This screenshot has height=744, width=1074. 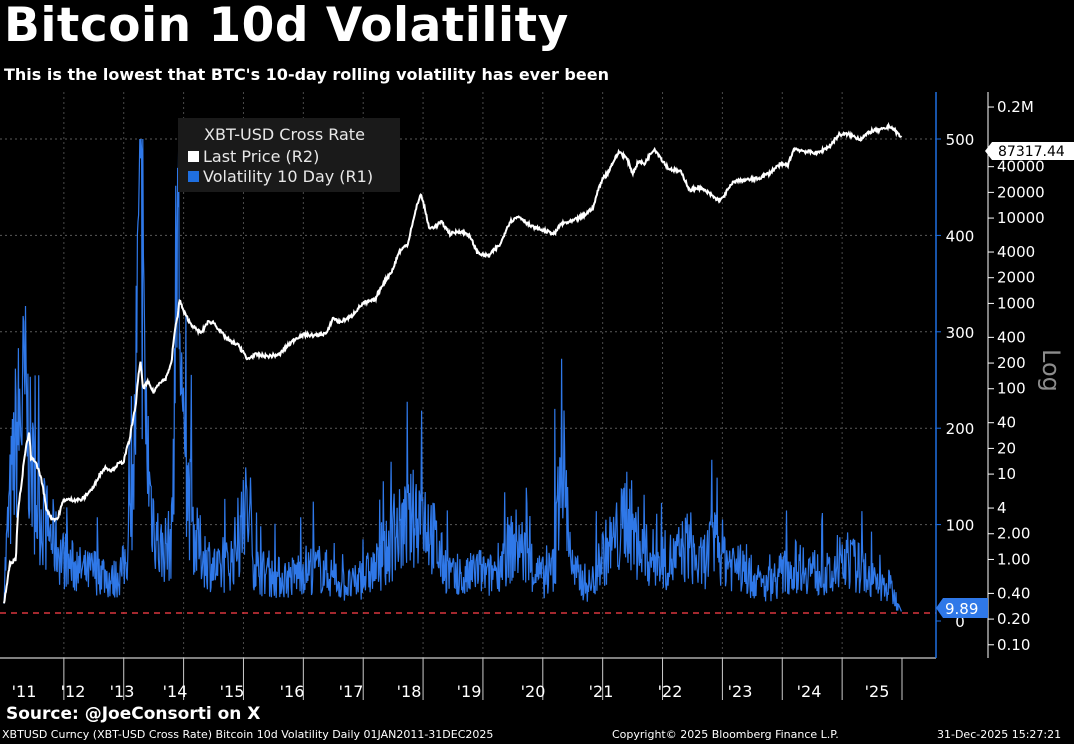 What do you see at coordinates (1013, 593) in the screenshot?
I see `r2-tick-label: 0.40` at bounding box center [1013, 593].